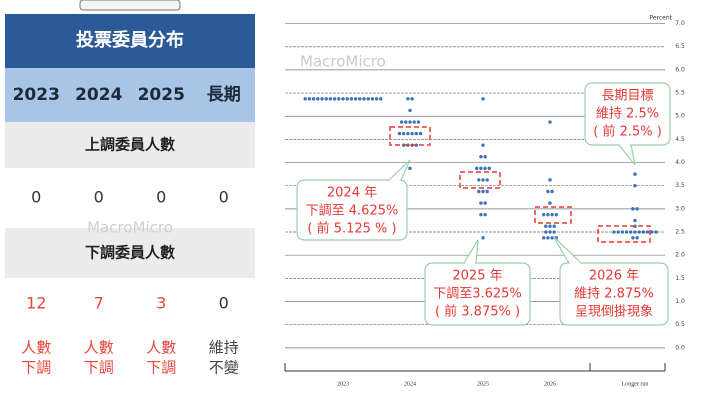 The width and height of the screenshot is (701, 409). Describe the element at coordinates (224, 368) in the screenshot. I see `note: 不變` at that location.